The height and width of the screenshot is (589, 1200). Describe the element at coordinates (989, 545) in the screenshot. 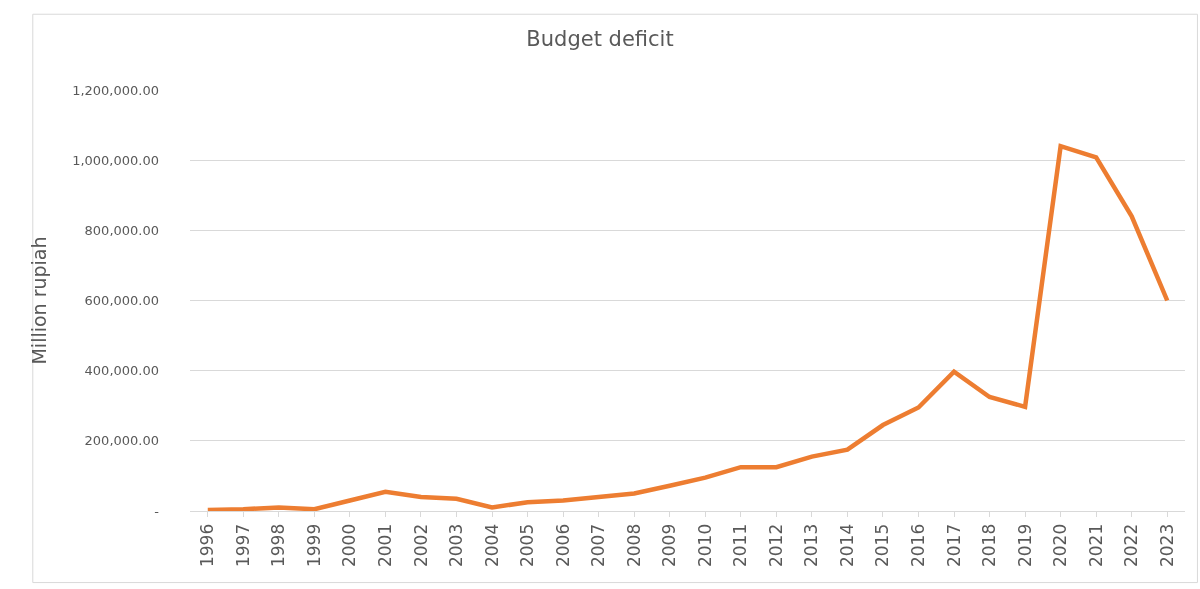

I see `x-tick-label: 2018` at that location.